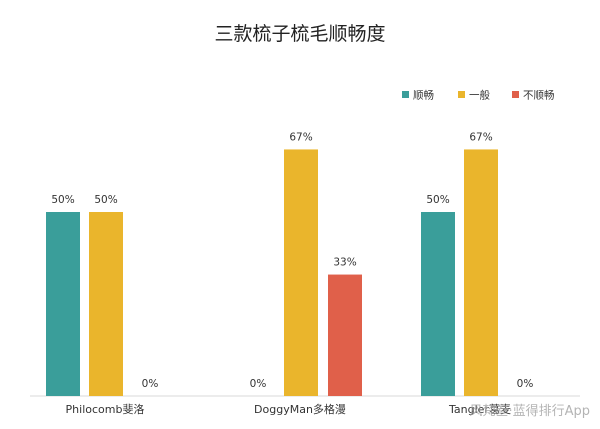  I want to click on legend: 顺畅 一般 不顺畅, so click(478, 95).